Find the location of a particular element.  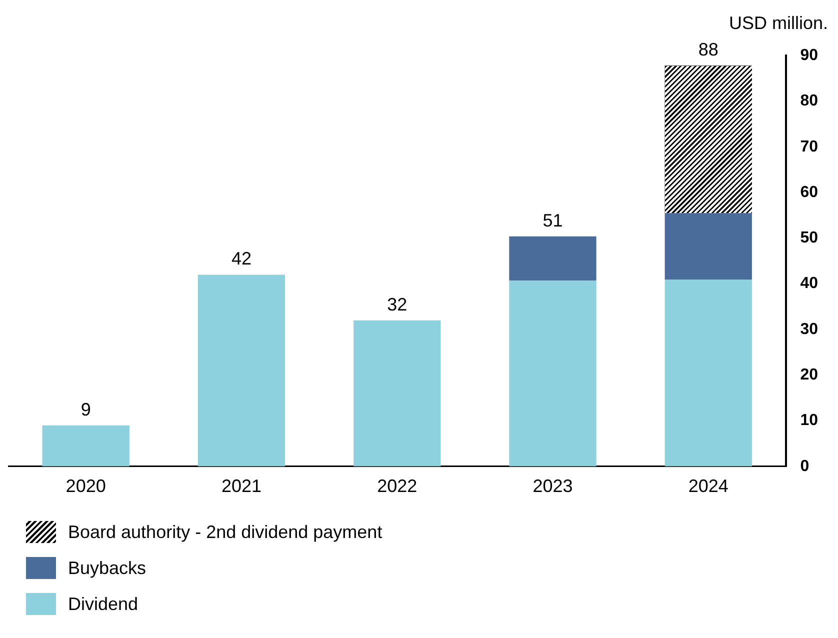

y-tick-label: 0 is located at coordinates (805, 466).